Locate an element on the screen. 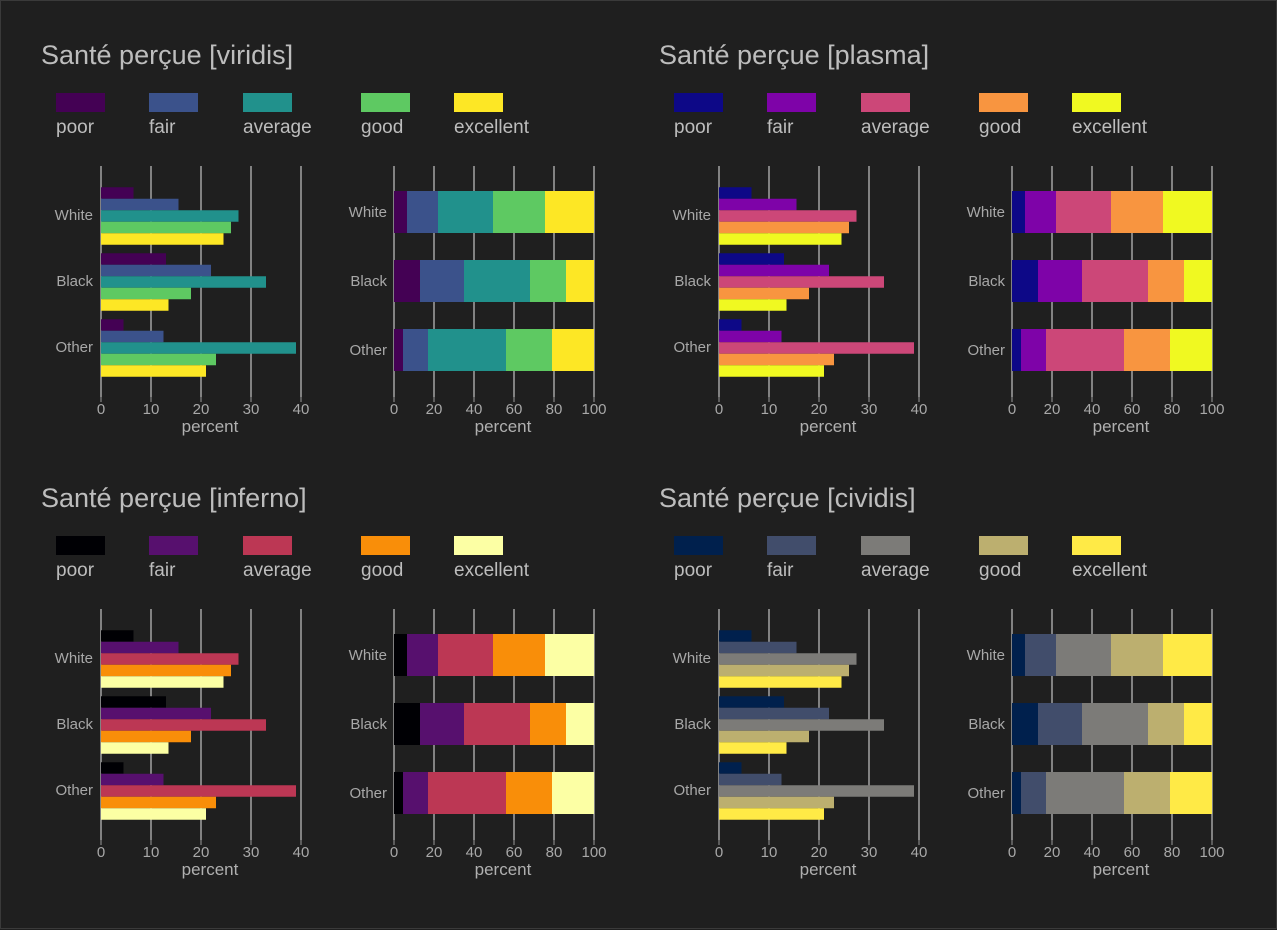  bar-other-average is located at coordinates (198, 791).